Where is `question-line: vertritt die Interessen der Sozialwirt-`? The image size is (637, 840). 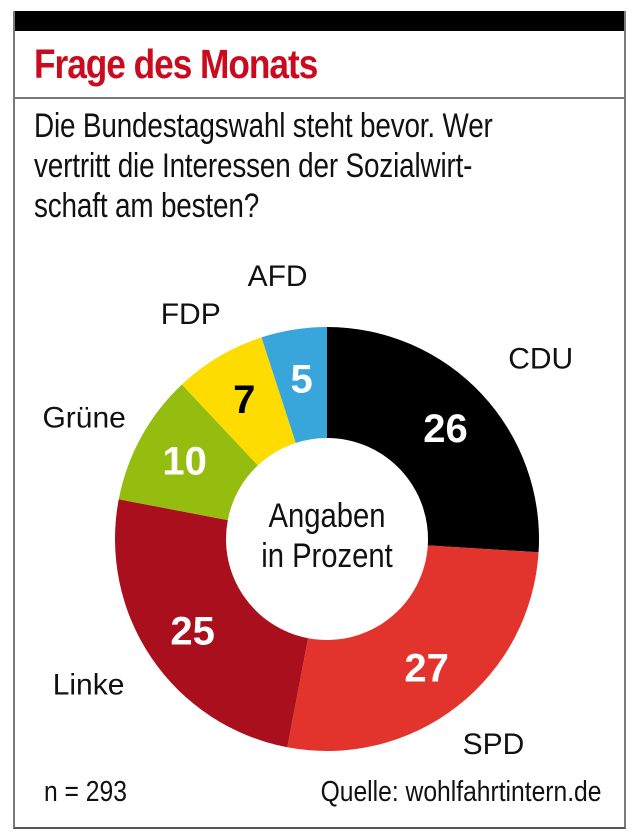
question-line: vertritt die Interessen der Sozialwirt- is located at coordinates (253, 166).